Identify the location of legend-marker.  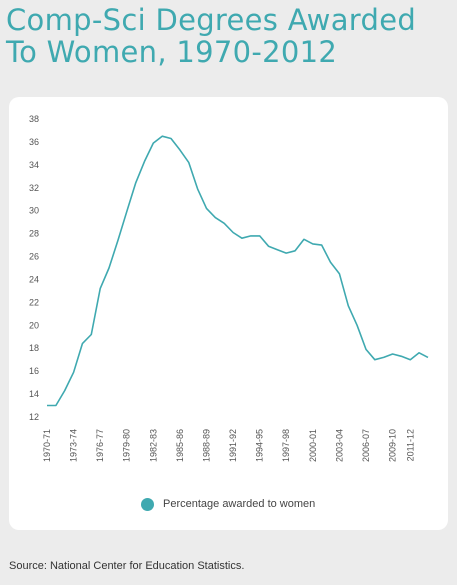
(147, 504).